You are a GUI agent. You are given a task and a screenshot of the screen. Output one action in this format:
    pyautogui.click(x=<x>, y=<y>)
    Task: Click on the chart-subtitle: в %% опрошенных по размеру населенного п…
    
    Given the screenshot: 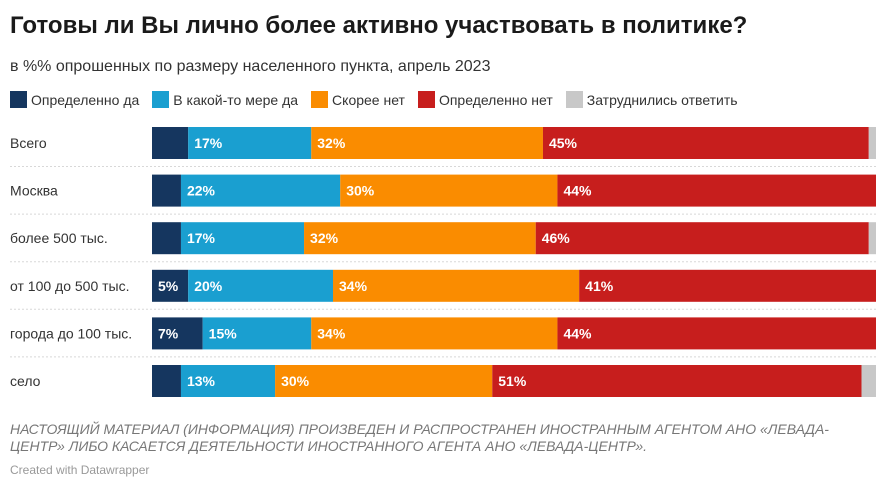 What is the action you would take?
    pyautogui.click(x=250, y=66)
    